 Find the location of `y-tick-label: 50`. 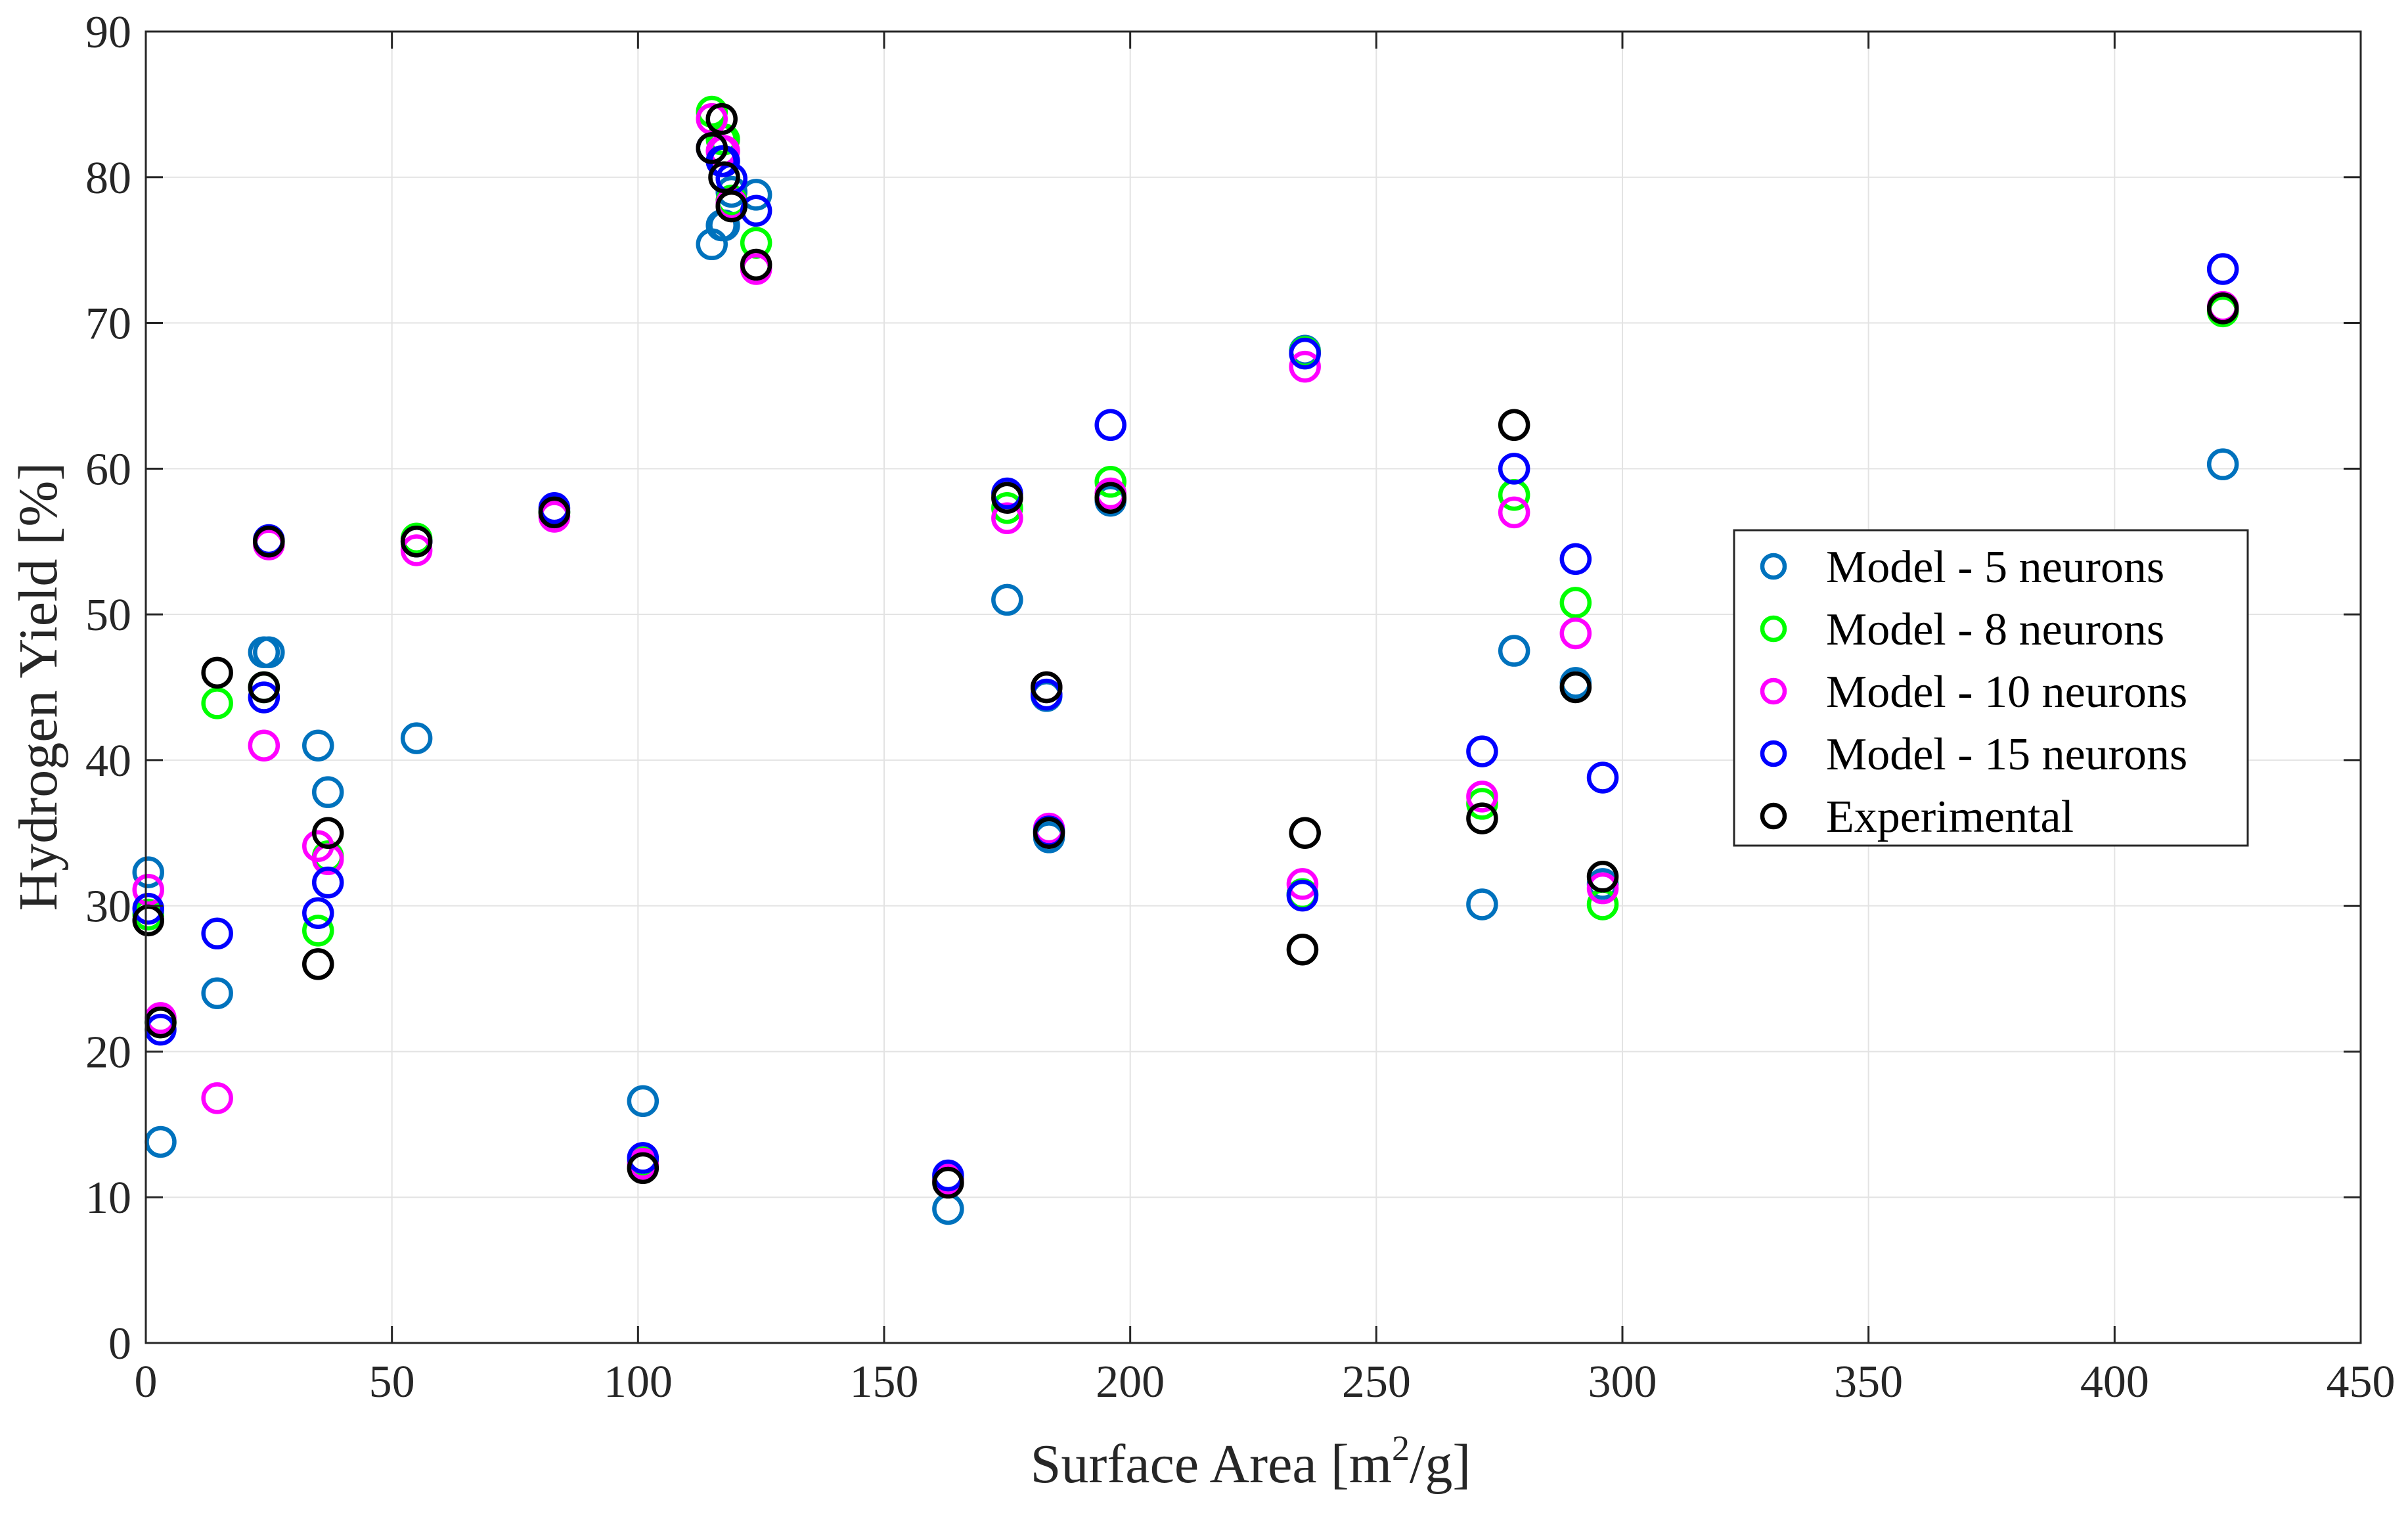

y-tick-label: 50 is located at coordinates (108, 615).